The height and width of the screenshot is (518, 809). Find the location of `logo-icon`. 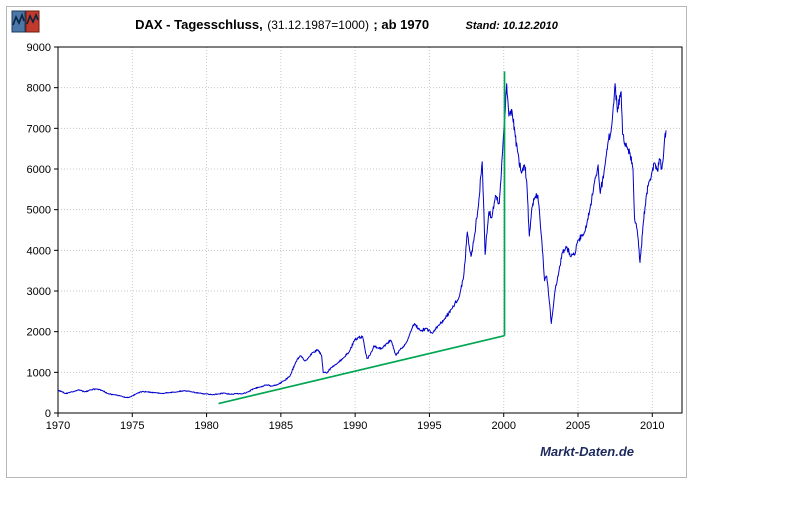

logo-icon is located at coordinates (25, 21).